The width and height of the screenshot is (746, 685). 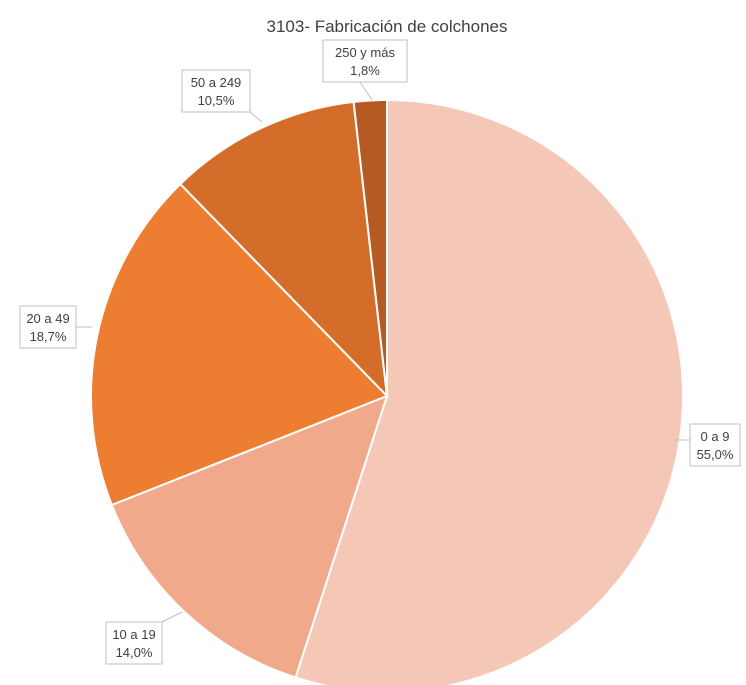 I want to click on label-category: 10 a 19, so click(x=133, y=634).